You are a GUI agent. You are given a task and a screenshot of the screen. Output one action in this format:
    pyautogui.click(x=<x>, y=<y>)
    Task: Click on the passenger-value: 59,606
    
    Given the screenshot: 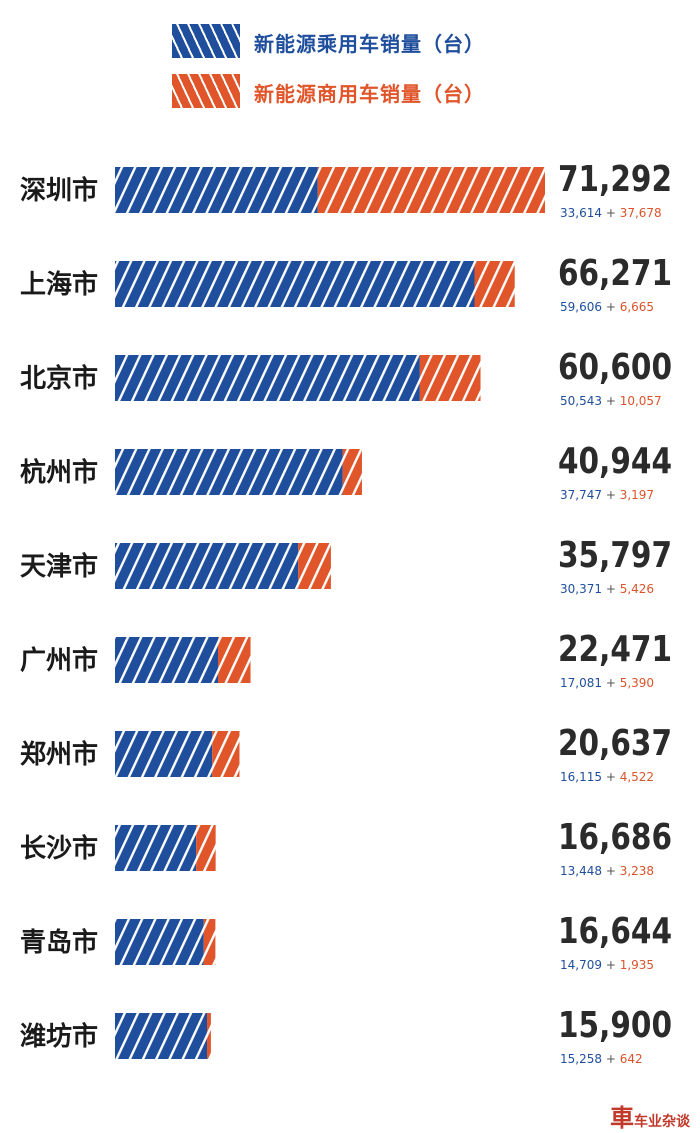 What is the action you would take?
    pyautogui.click(x=581, y=307)
    